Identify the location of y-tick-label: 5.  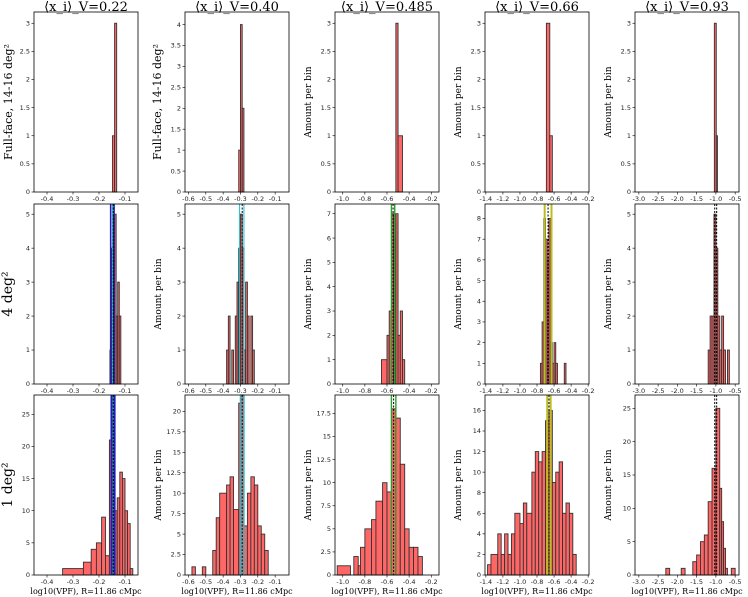
(629, 214).